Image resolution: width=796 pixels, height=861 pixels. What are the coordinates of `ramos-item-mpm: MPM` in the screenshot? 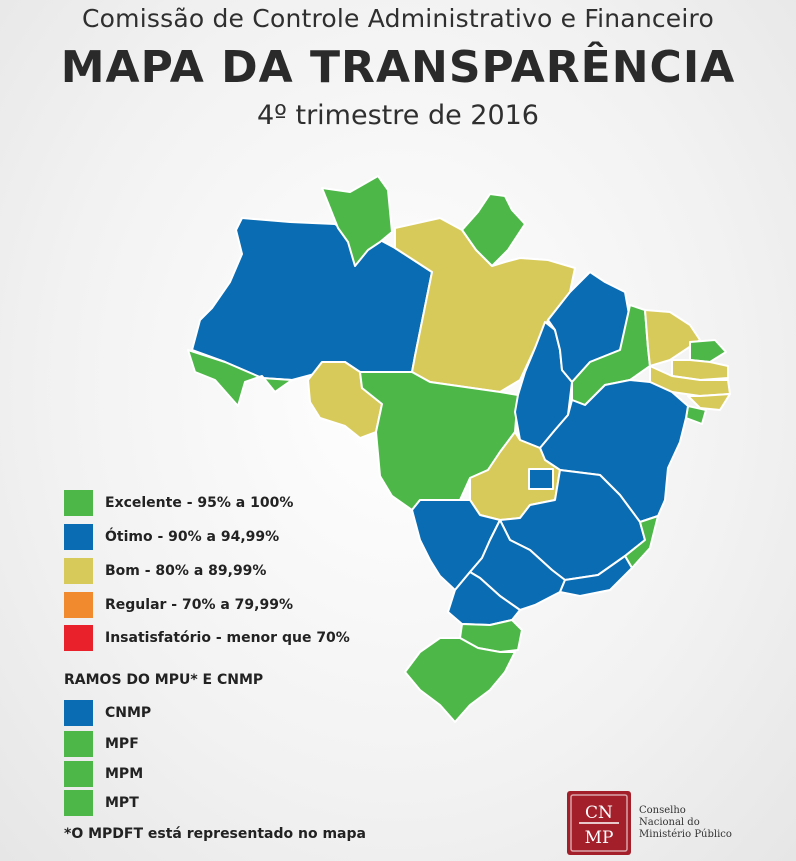 It's located at (103, 774).